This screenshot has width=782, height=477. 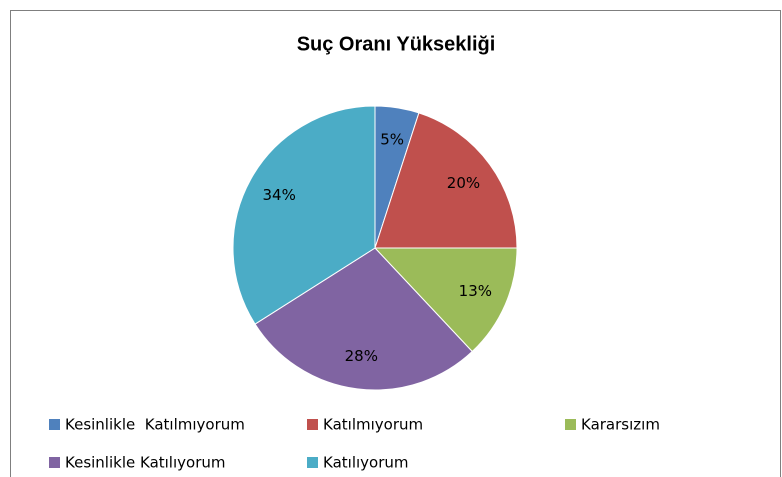 I want to click on legend-label: Kesinlikle Katılıyorum, so click(x=145, y=463).